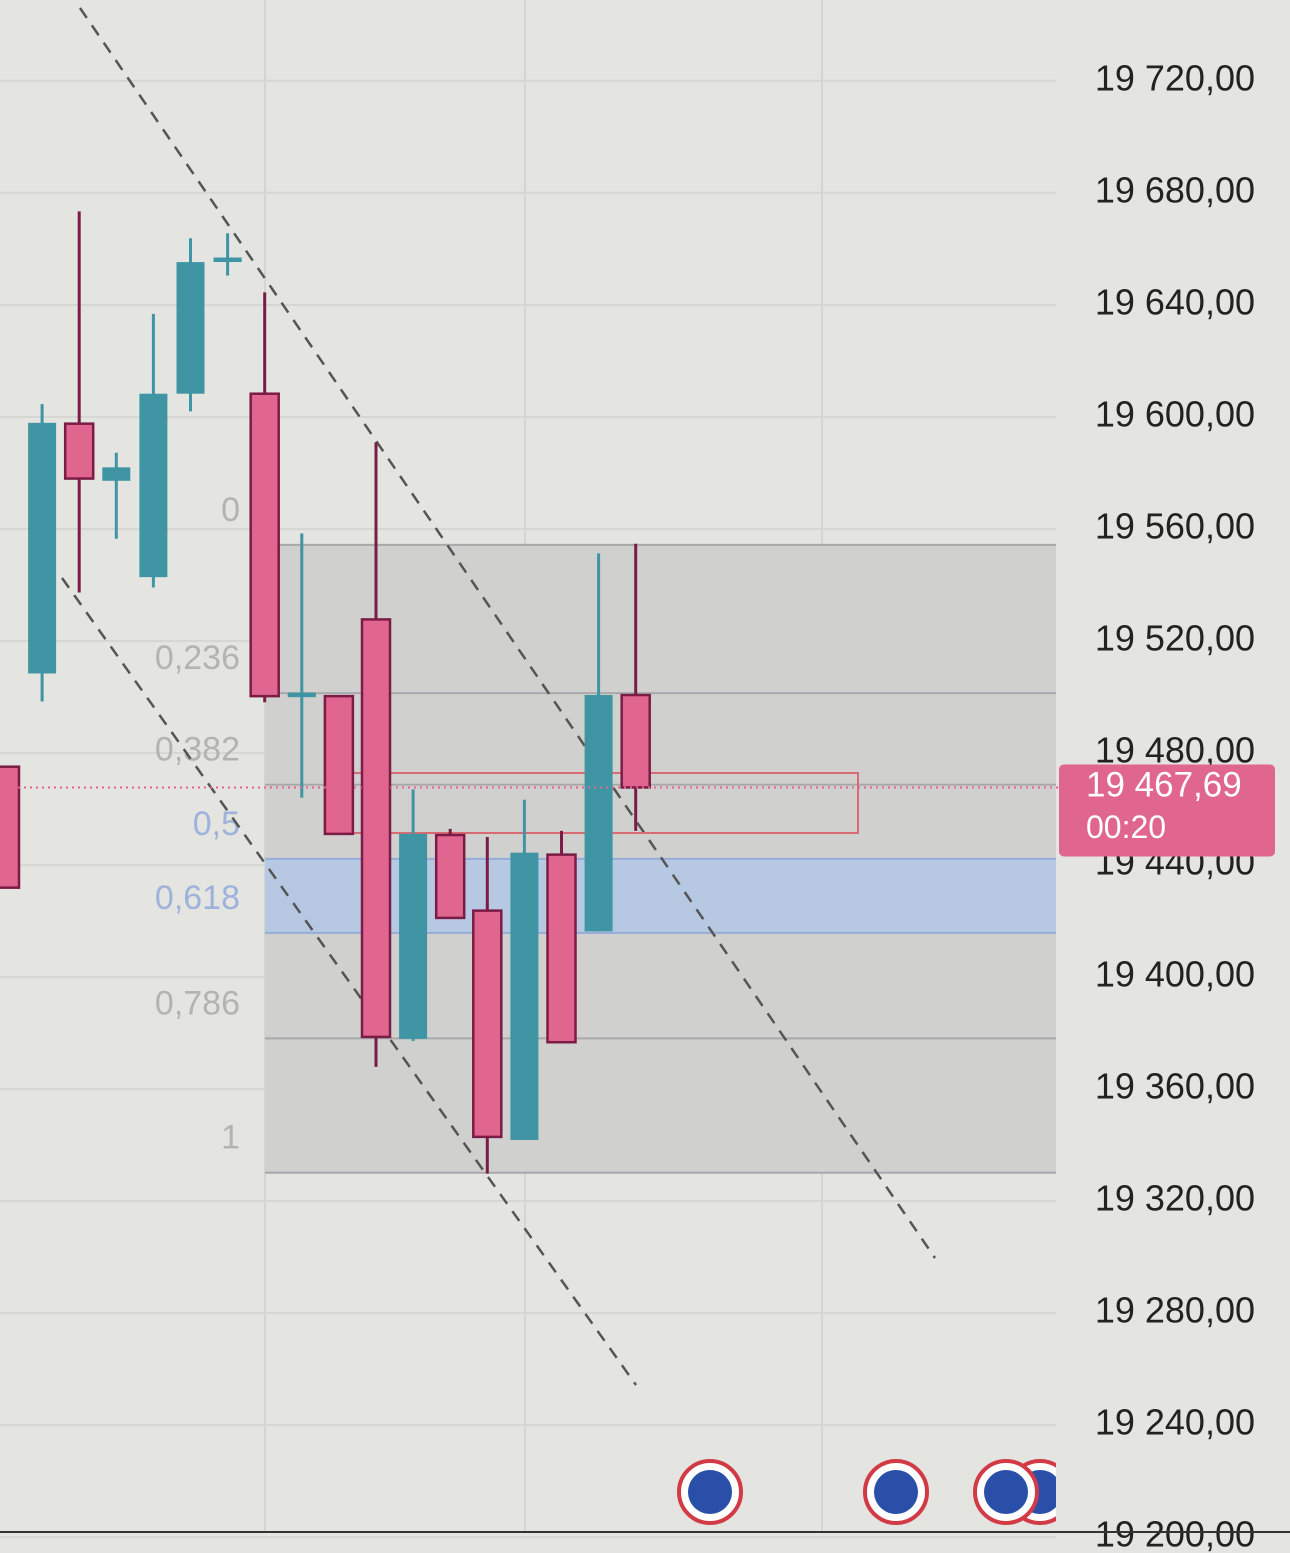 Image resolution: width=1290 pixels, height=1553 pixels. I want to click on countdown: 00:20, so click(1126, 827).